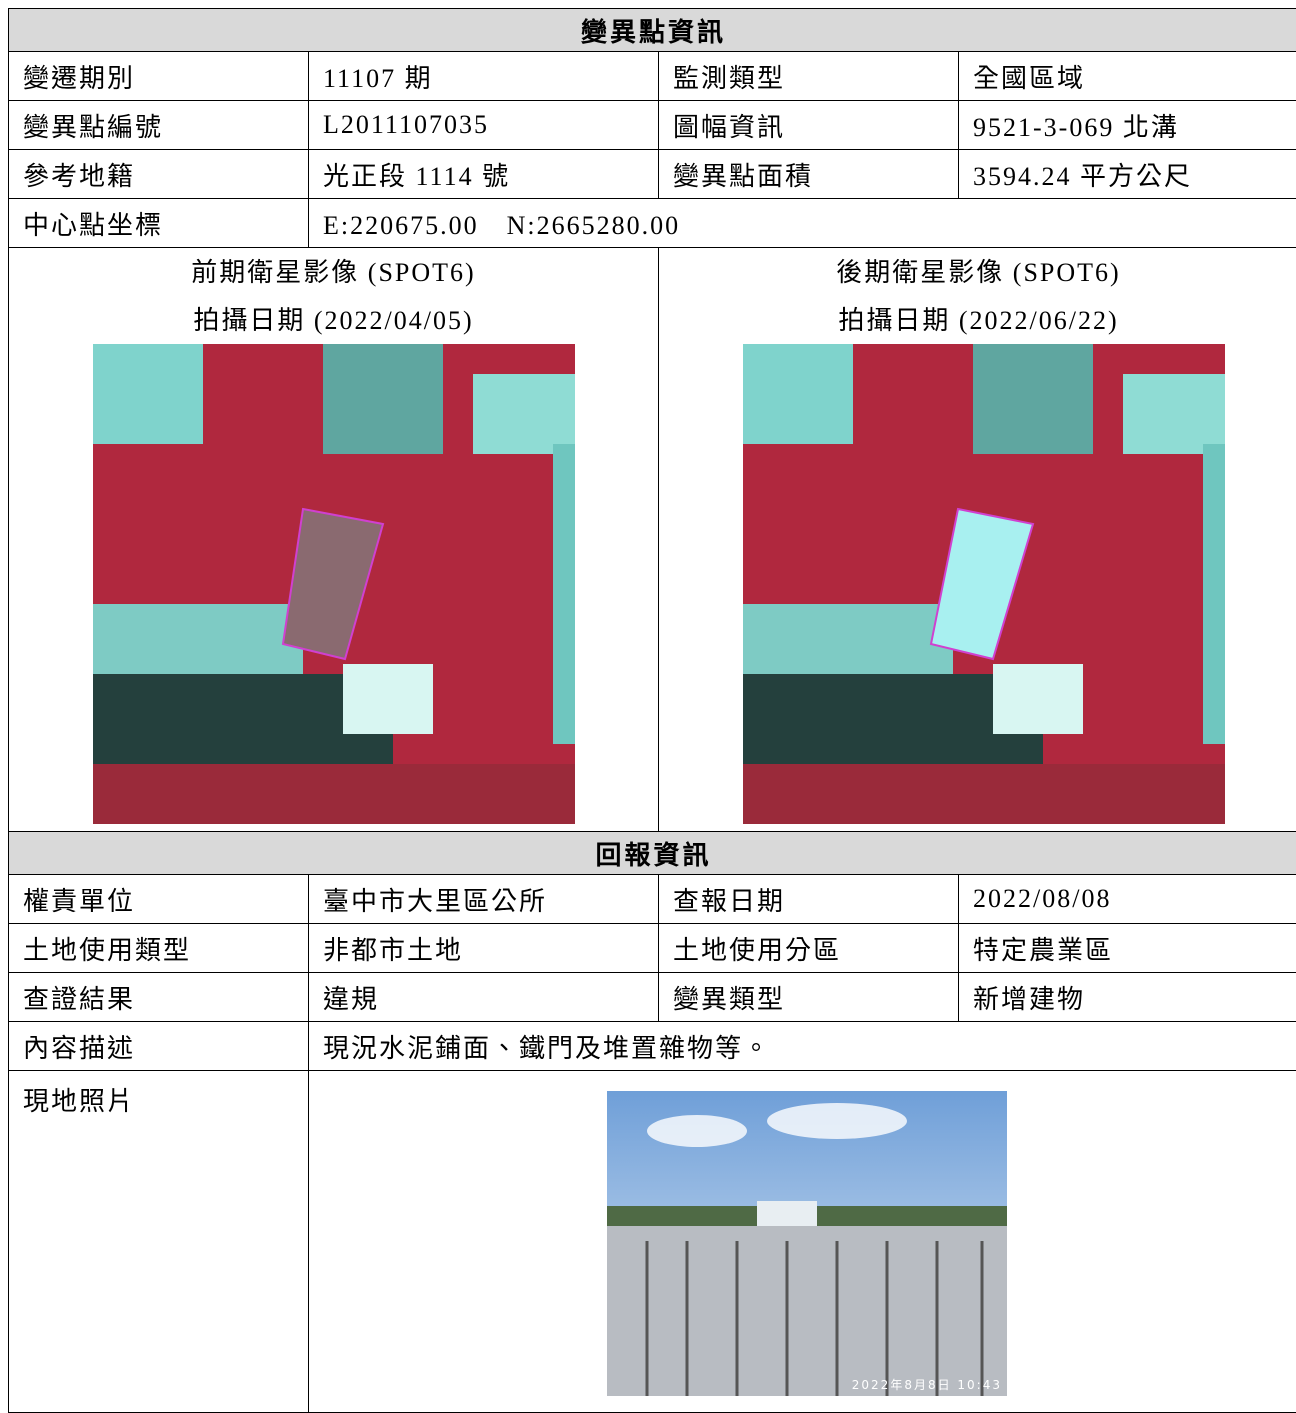 The width and height of the screenshot is (1296, 1413). What do you see at coordinates (483, 899) in the screenshot?
I see `value: 臺中市大里區公所` at bounding box center [483, 899].